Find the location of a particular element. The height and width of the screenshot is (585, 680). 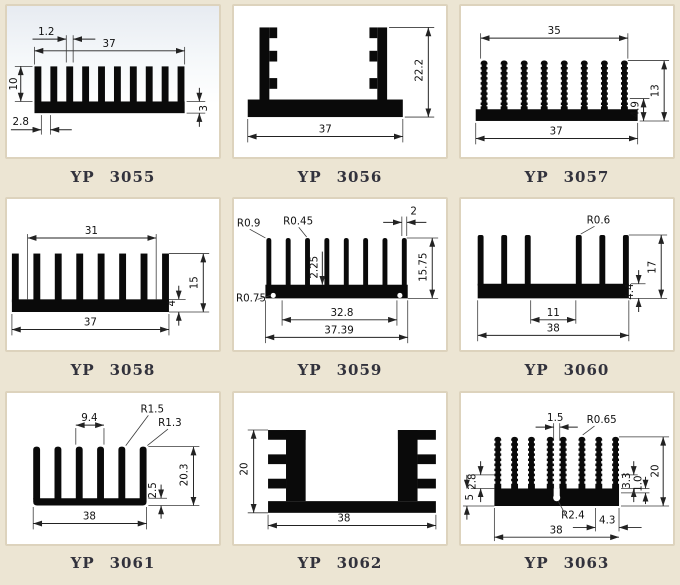

dim-height: 15 is located at coordinates (194, 283).